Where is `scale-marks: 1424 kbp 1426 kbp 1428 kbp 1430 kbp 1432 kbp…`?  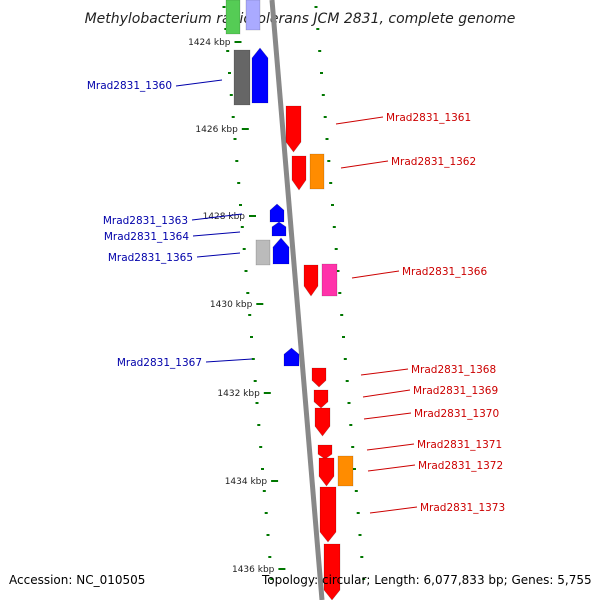 scale-marks: 1424 kbp 1426 kbp 1428 kbp 1430 kbp 1432 kbp… is located at coordinates (237, 306).